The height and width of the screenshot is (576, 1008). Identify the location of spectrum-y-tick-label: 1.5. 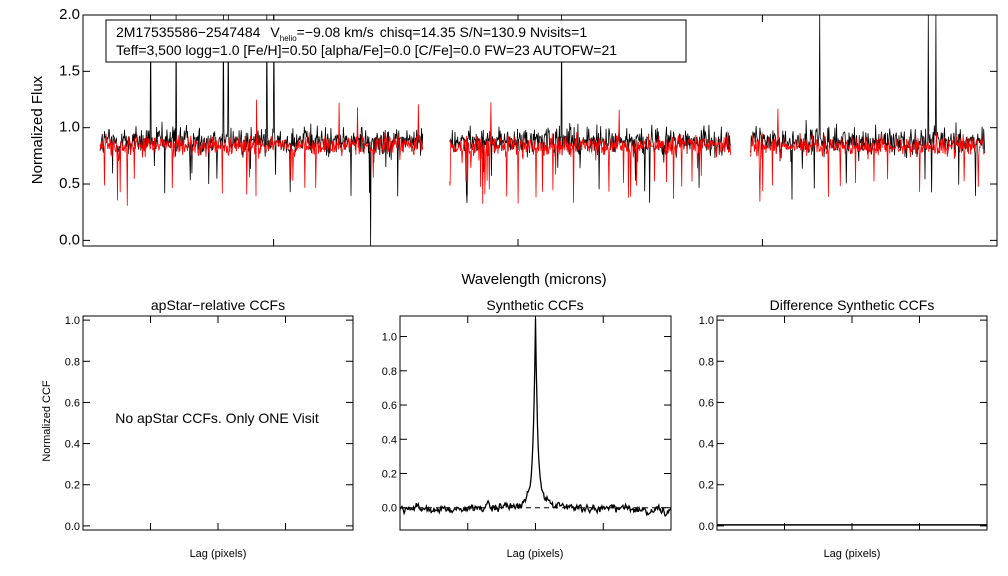
(69, 70).